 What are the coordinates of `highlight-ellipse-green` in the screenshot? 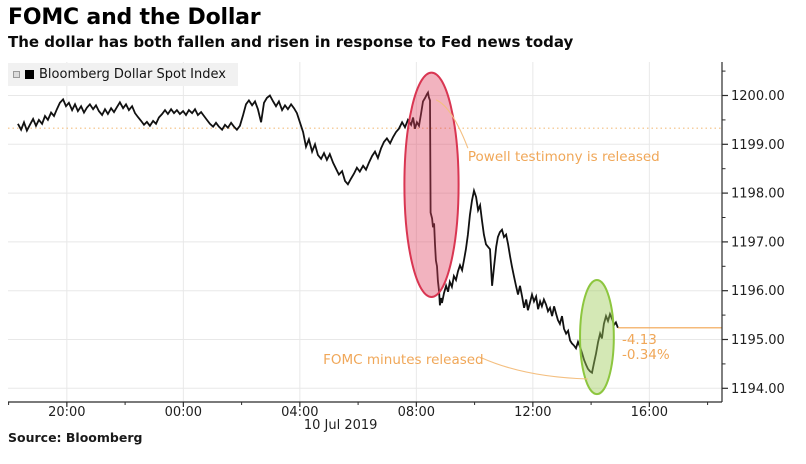 It's located at (597, 337).